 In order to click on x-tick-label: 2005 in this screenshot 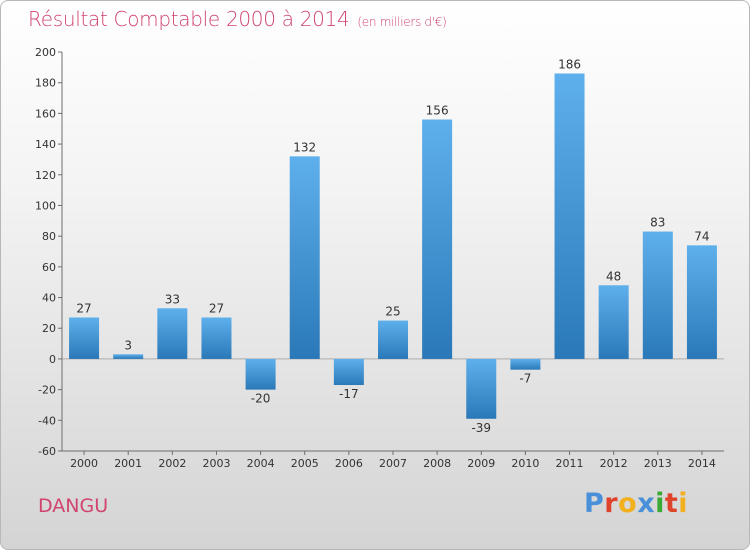, I will do `click(305, 463)`.